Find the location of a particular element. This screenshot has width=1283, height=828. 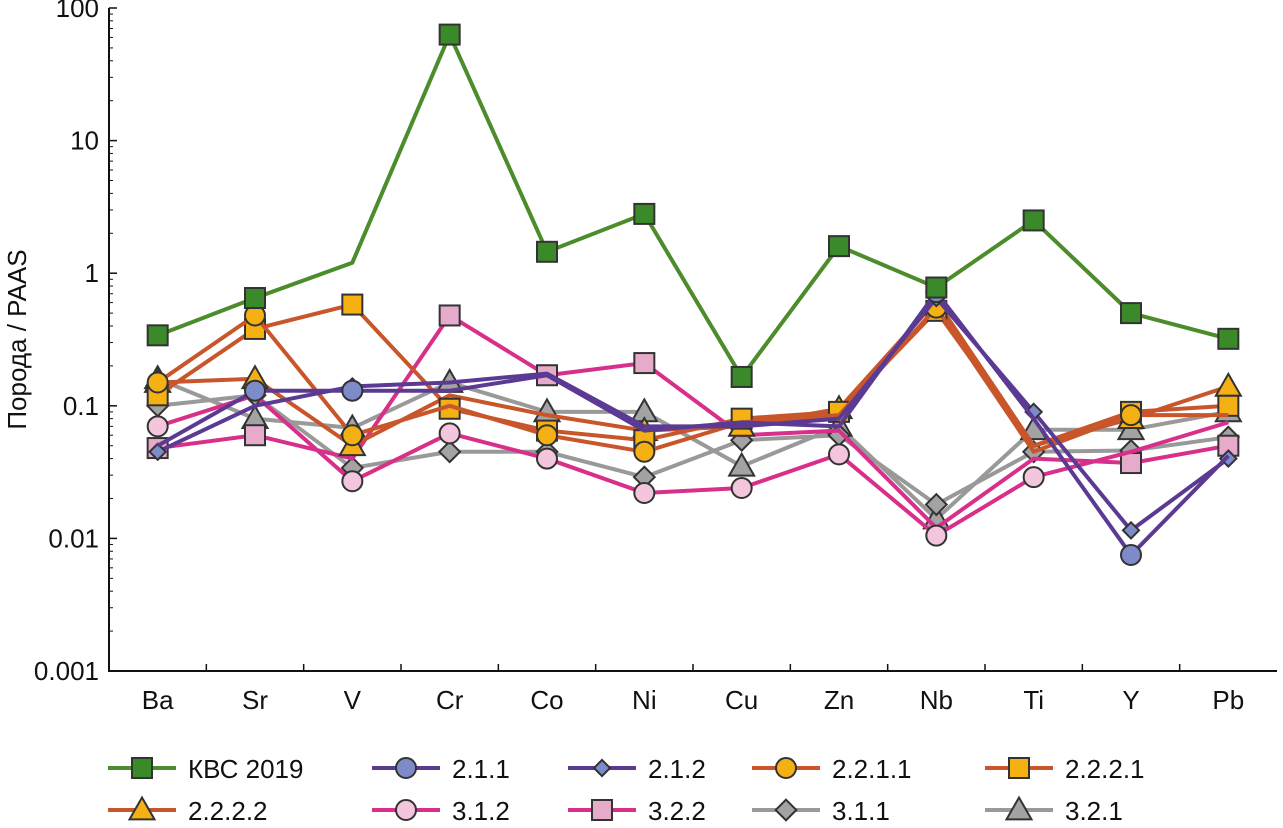

legend-item: 2.2.2.1 is located at coordinates (1065, 769).